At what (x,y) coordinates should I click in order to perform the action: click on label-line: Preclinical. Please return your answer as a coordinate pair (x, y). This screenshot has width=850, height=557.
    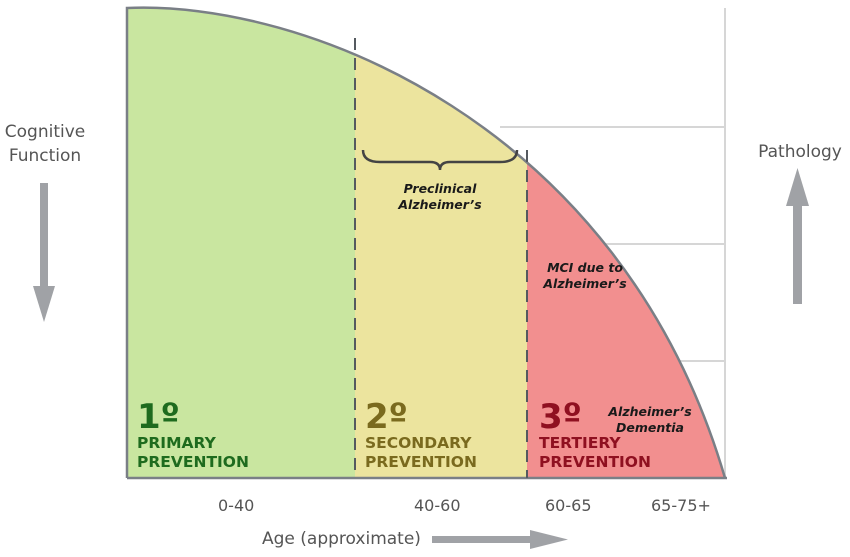
    Looking at the image, I should click on (440, 188).